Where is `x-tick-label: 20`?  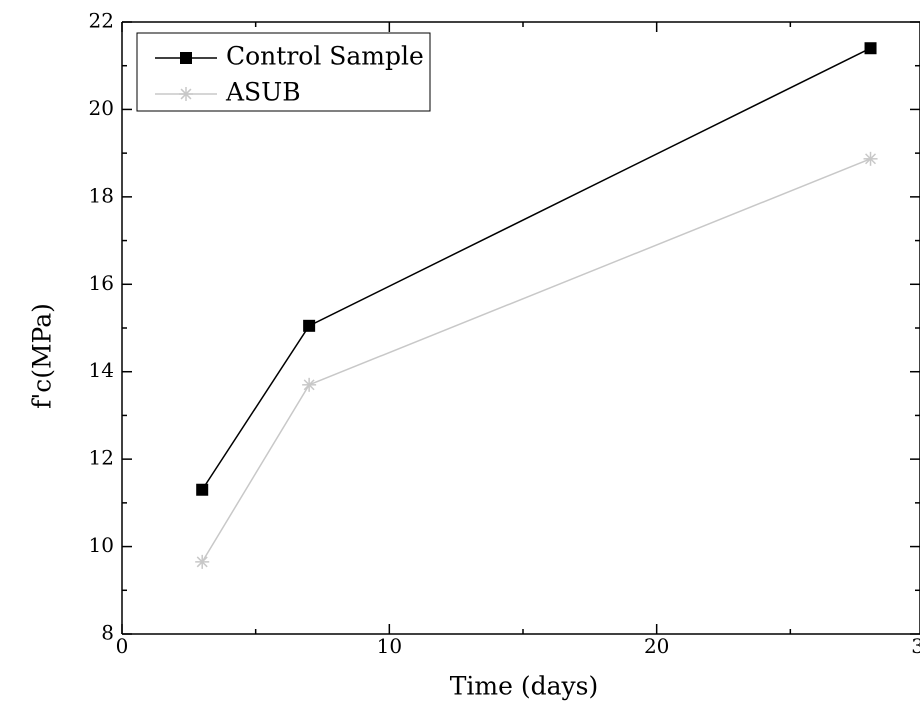
x-tick-label: 20 is located at coordinates (656, 646).